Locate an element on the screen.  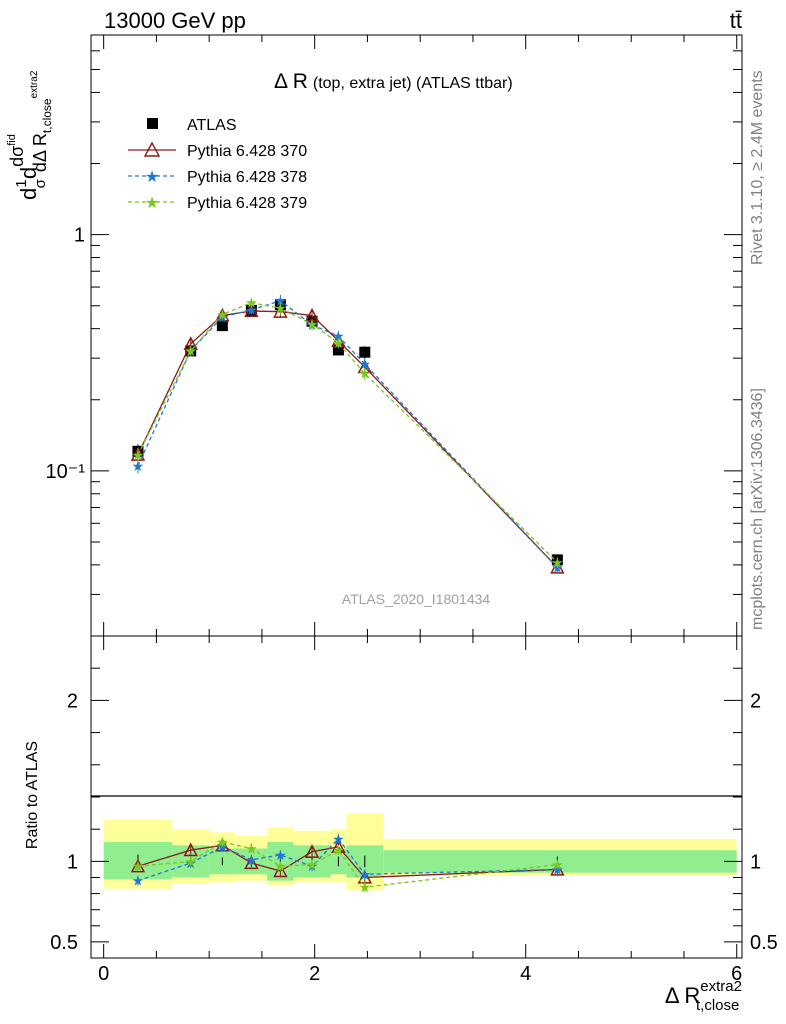
ratio-band-inner is located at coordinates (560, 861).